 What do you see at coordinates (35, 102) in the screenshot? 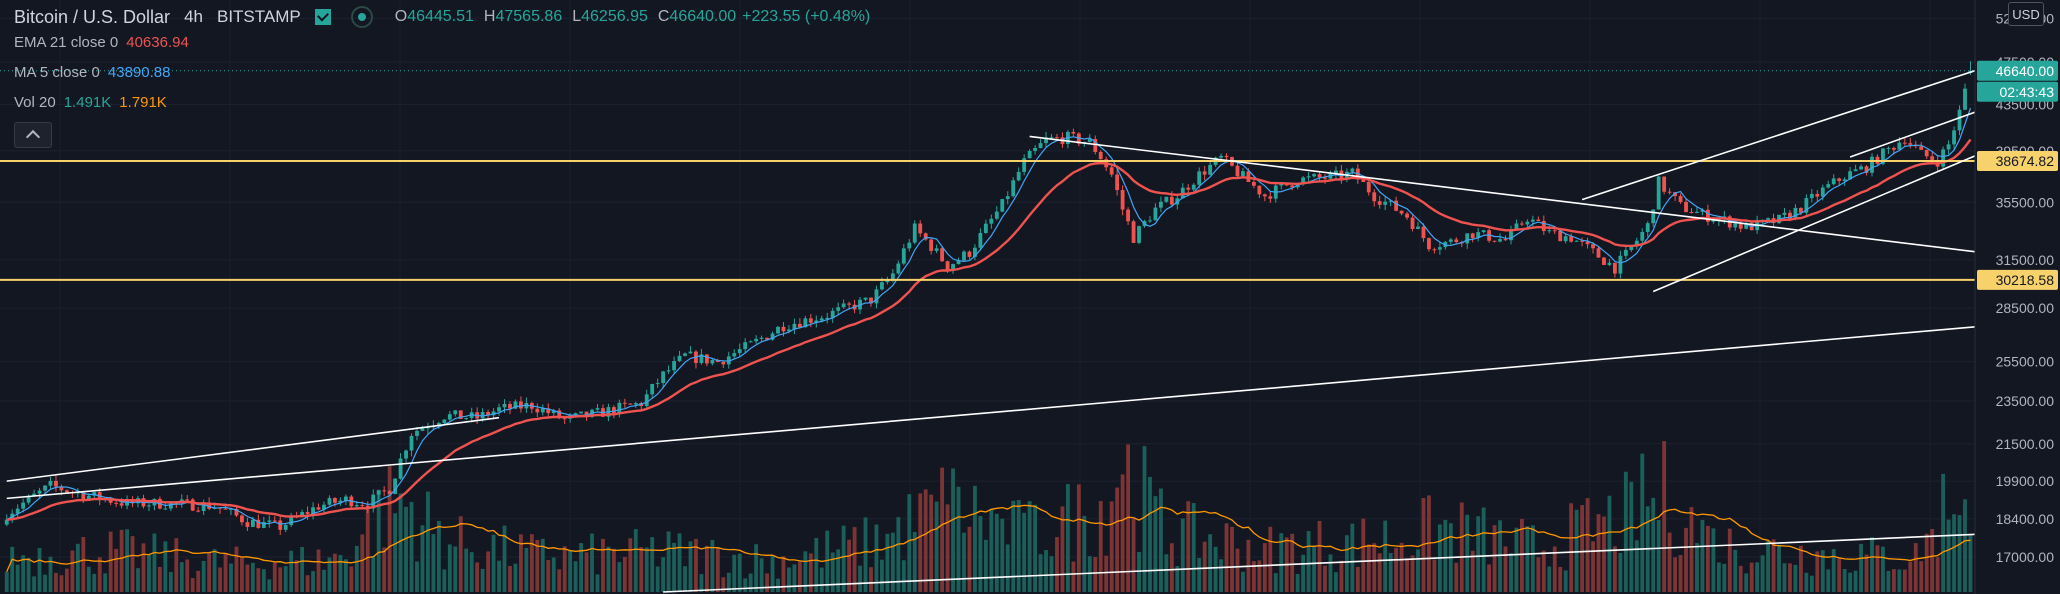
I see `indicator-volume-label: Vol 20` at bounding box center [35, 102].